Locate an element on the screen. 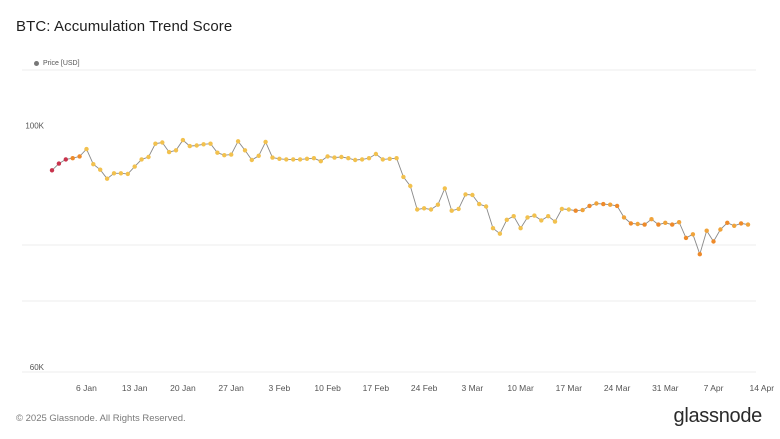  legend-label-price: Price [USD] is located at coordinates (61, 63).